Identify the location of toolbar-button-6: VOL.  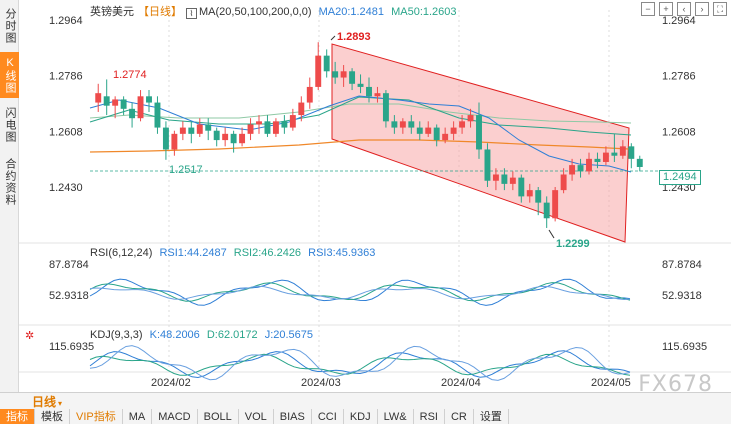
(256, 416).